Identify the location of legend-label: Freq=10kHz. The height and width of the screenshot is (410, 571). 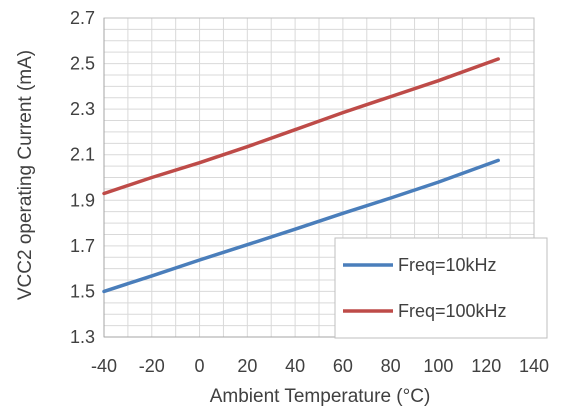
(447, 265).